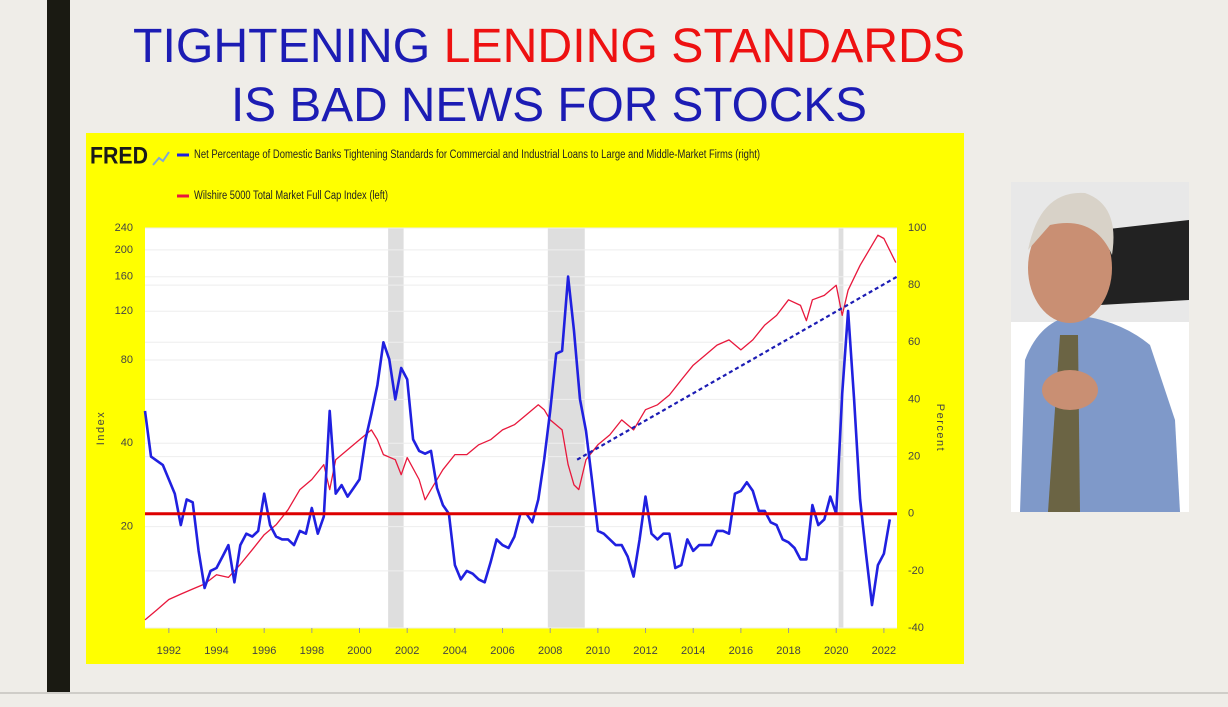 The height and width of the screenshot is (707, 1228). I want to click on x-tick-label: 2016, so click(741, 651).